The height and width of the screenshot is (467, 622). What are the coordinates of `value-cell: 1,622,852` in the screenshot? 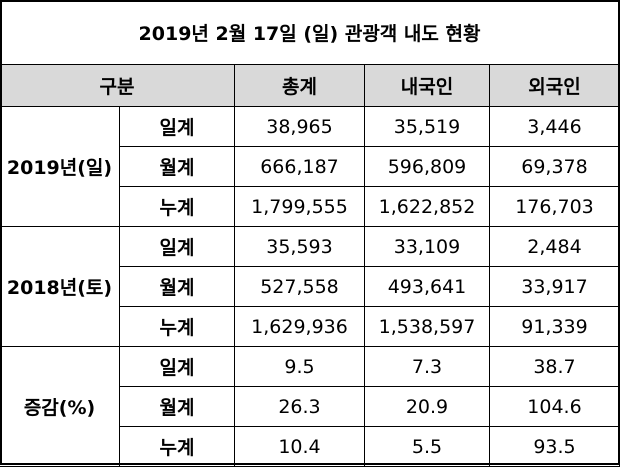 It's located at (427, 207).